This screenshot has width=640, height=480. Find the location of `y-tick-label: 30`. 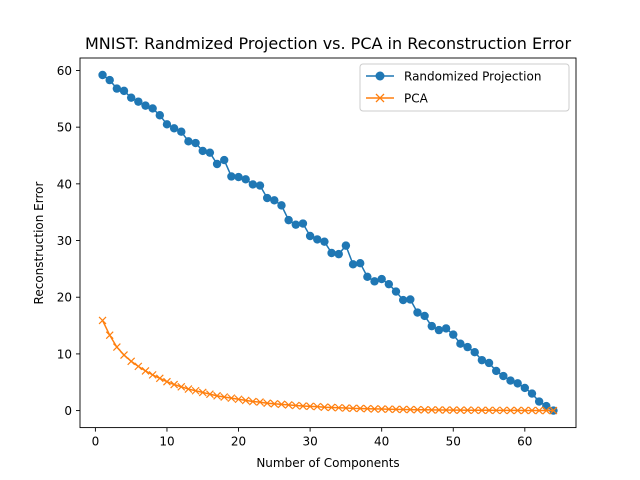

y-tick-label: 30 is located at coordinates (64, 241).